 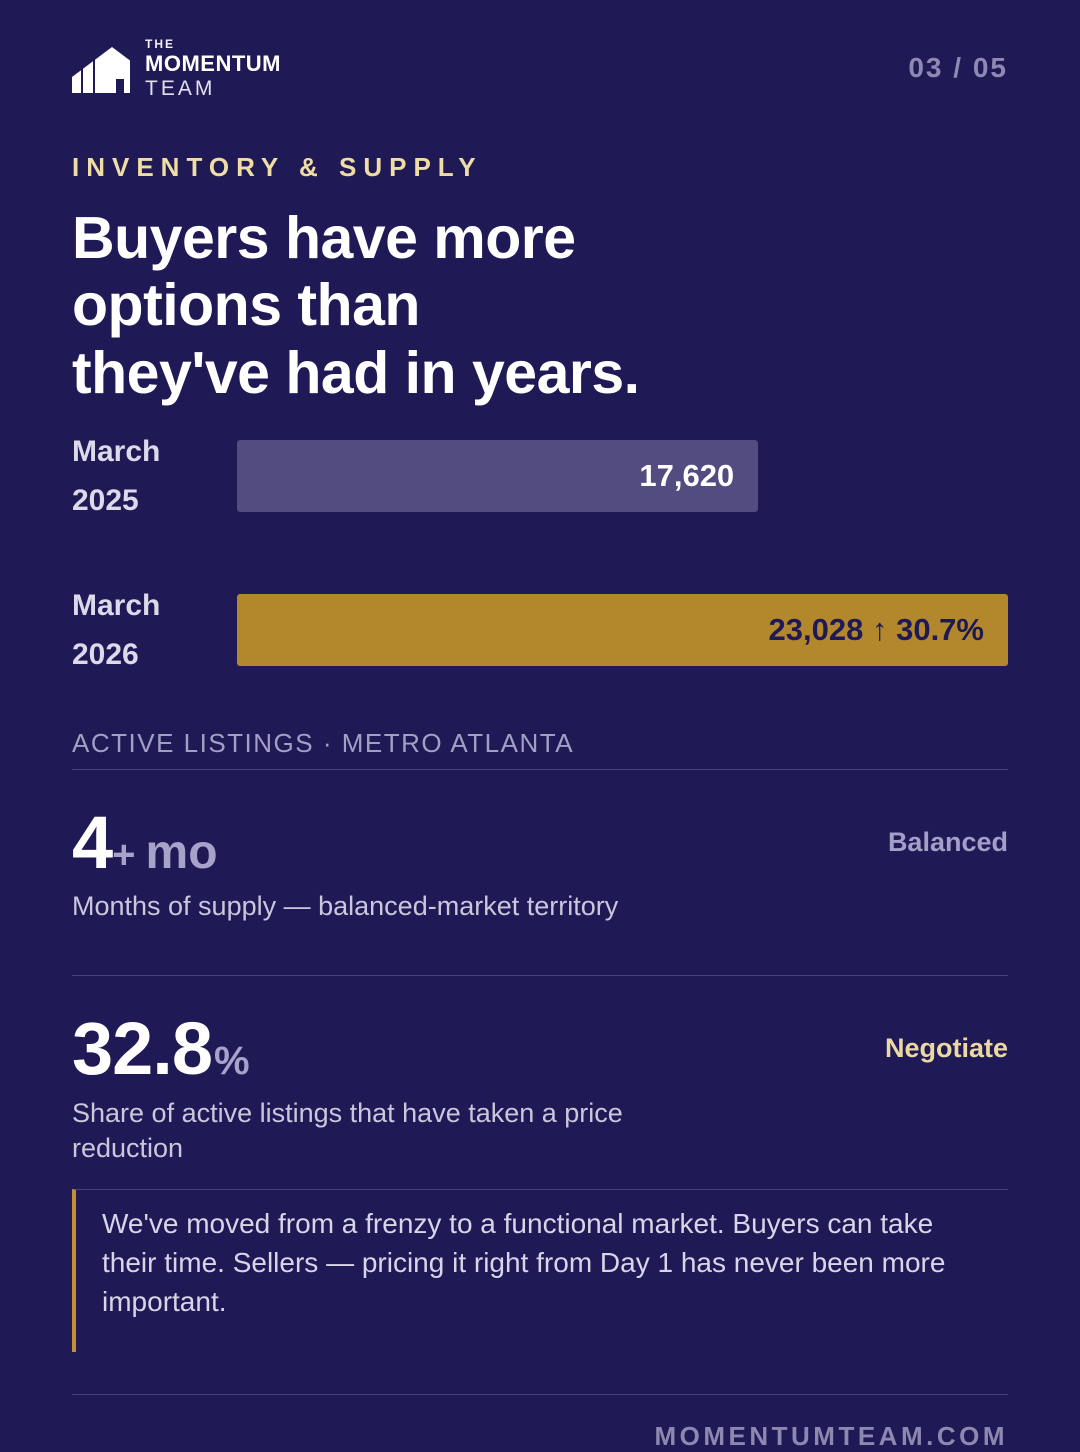 What do you see at coordinates (232, 1061) in the screenshot?
I see `stat-unit: %` at bounding box center [232, 1061].